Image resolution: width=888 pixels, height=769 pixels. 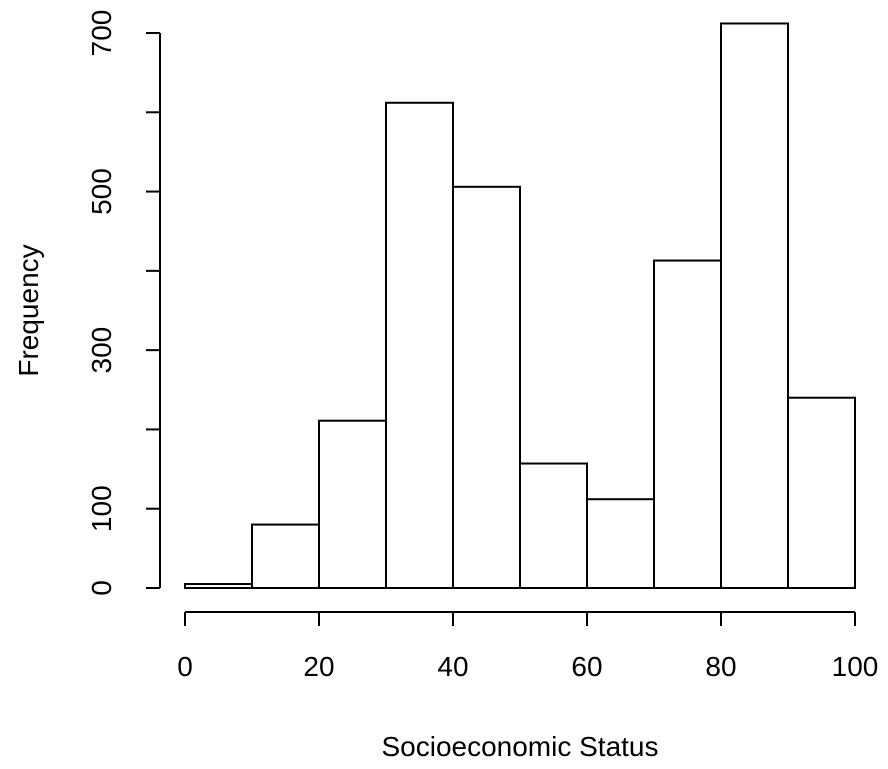 What do you see at coordinates (28, 310) in the screenshot?
I see `y-axis-title: Frequency` at bounding box center [28, 310].